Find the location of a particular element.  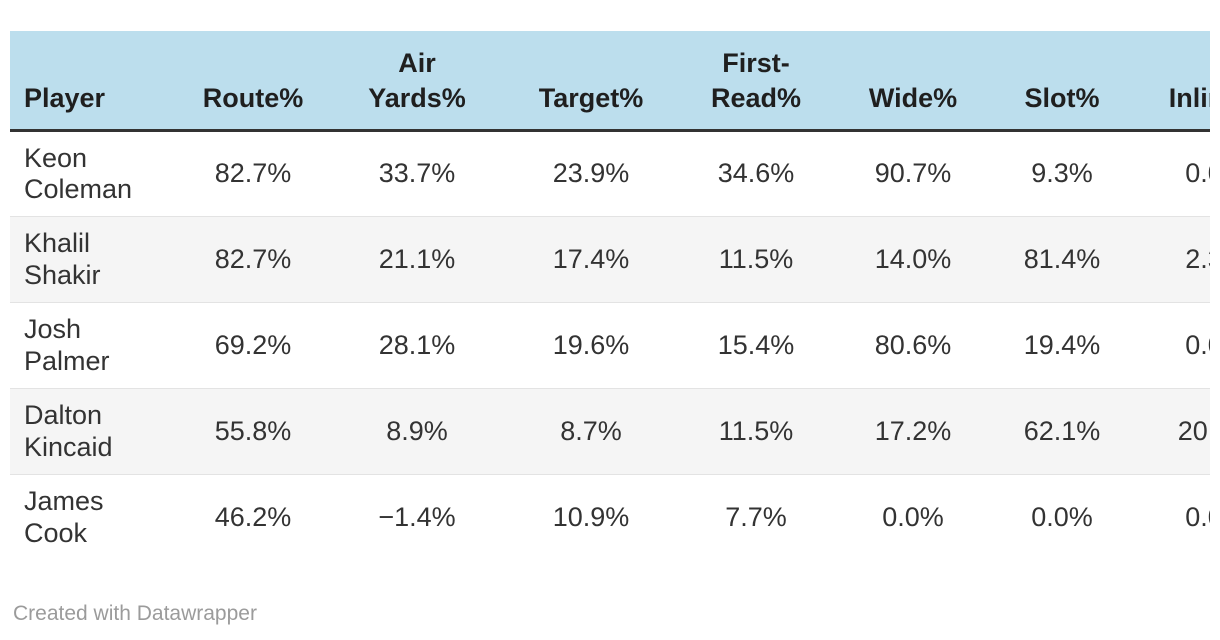

stat-cell: 20.7% is located at coordinates (1168, 431).